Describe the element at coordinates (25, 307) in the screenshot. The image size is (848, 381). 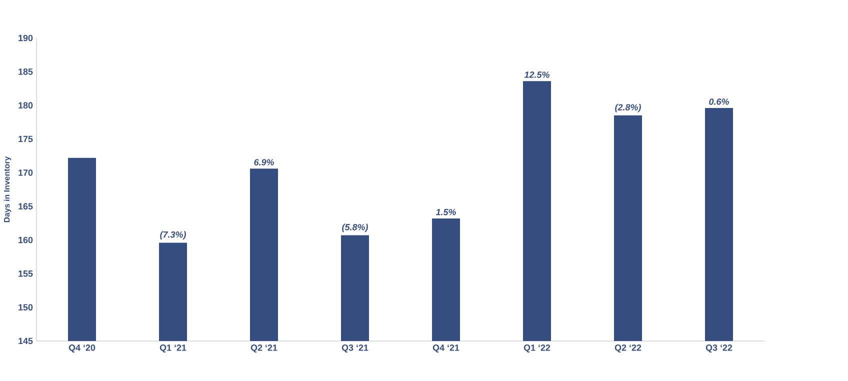
I see `y-tick-label: 150` at that location.